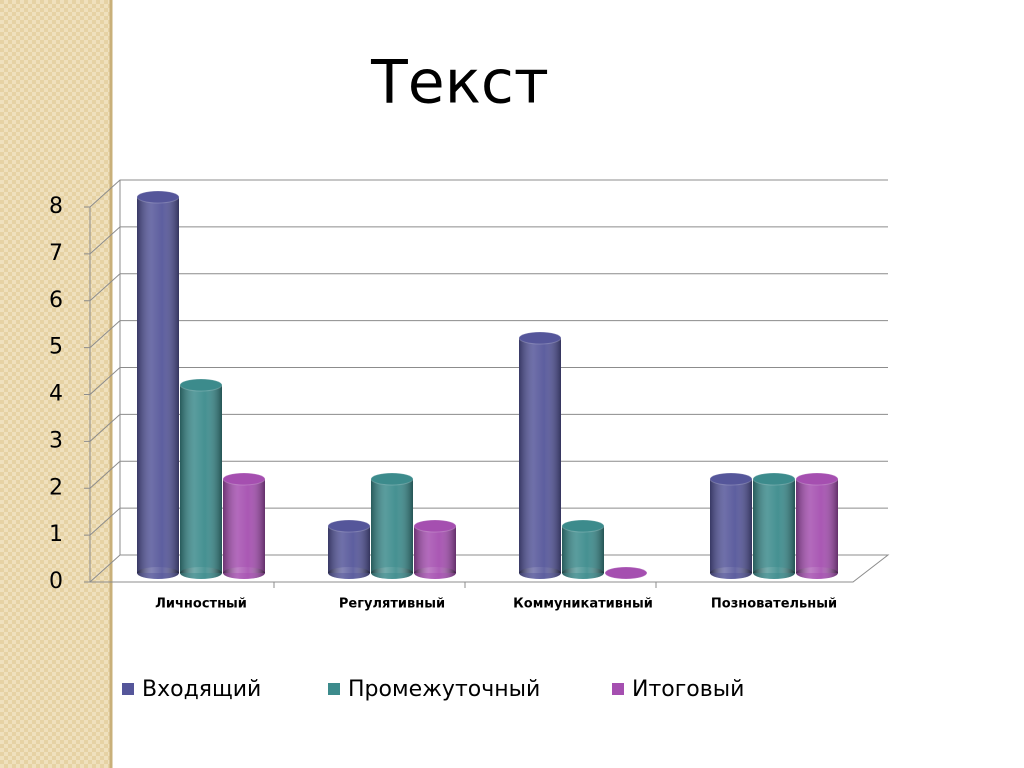 This screenshot has width=1024, height=768. I want to click on x-tick-label: Личностный, so click(201, 604).